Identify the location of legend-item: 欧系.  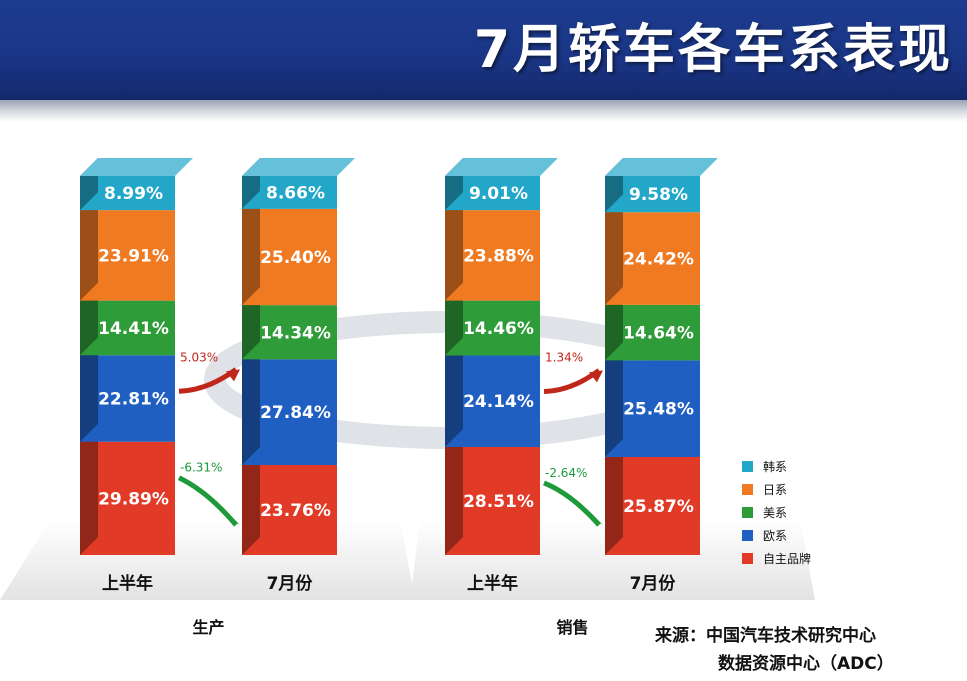
(764, 536).